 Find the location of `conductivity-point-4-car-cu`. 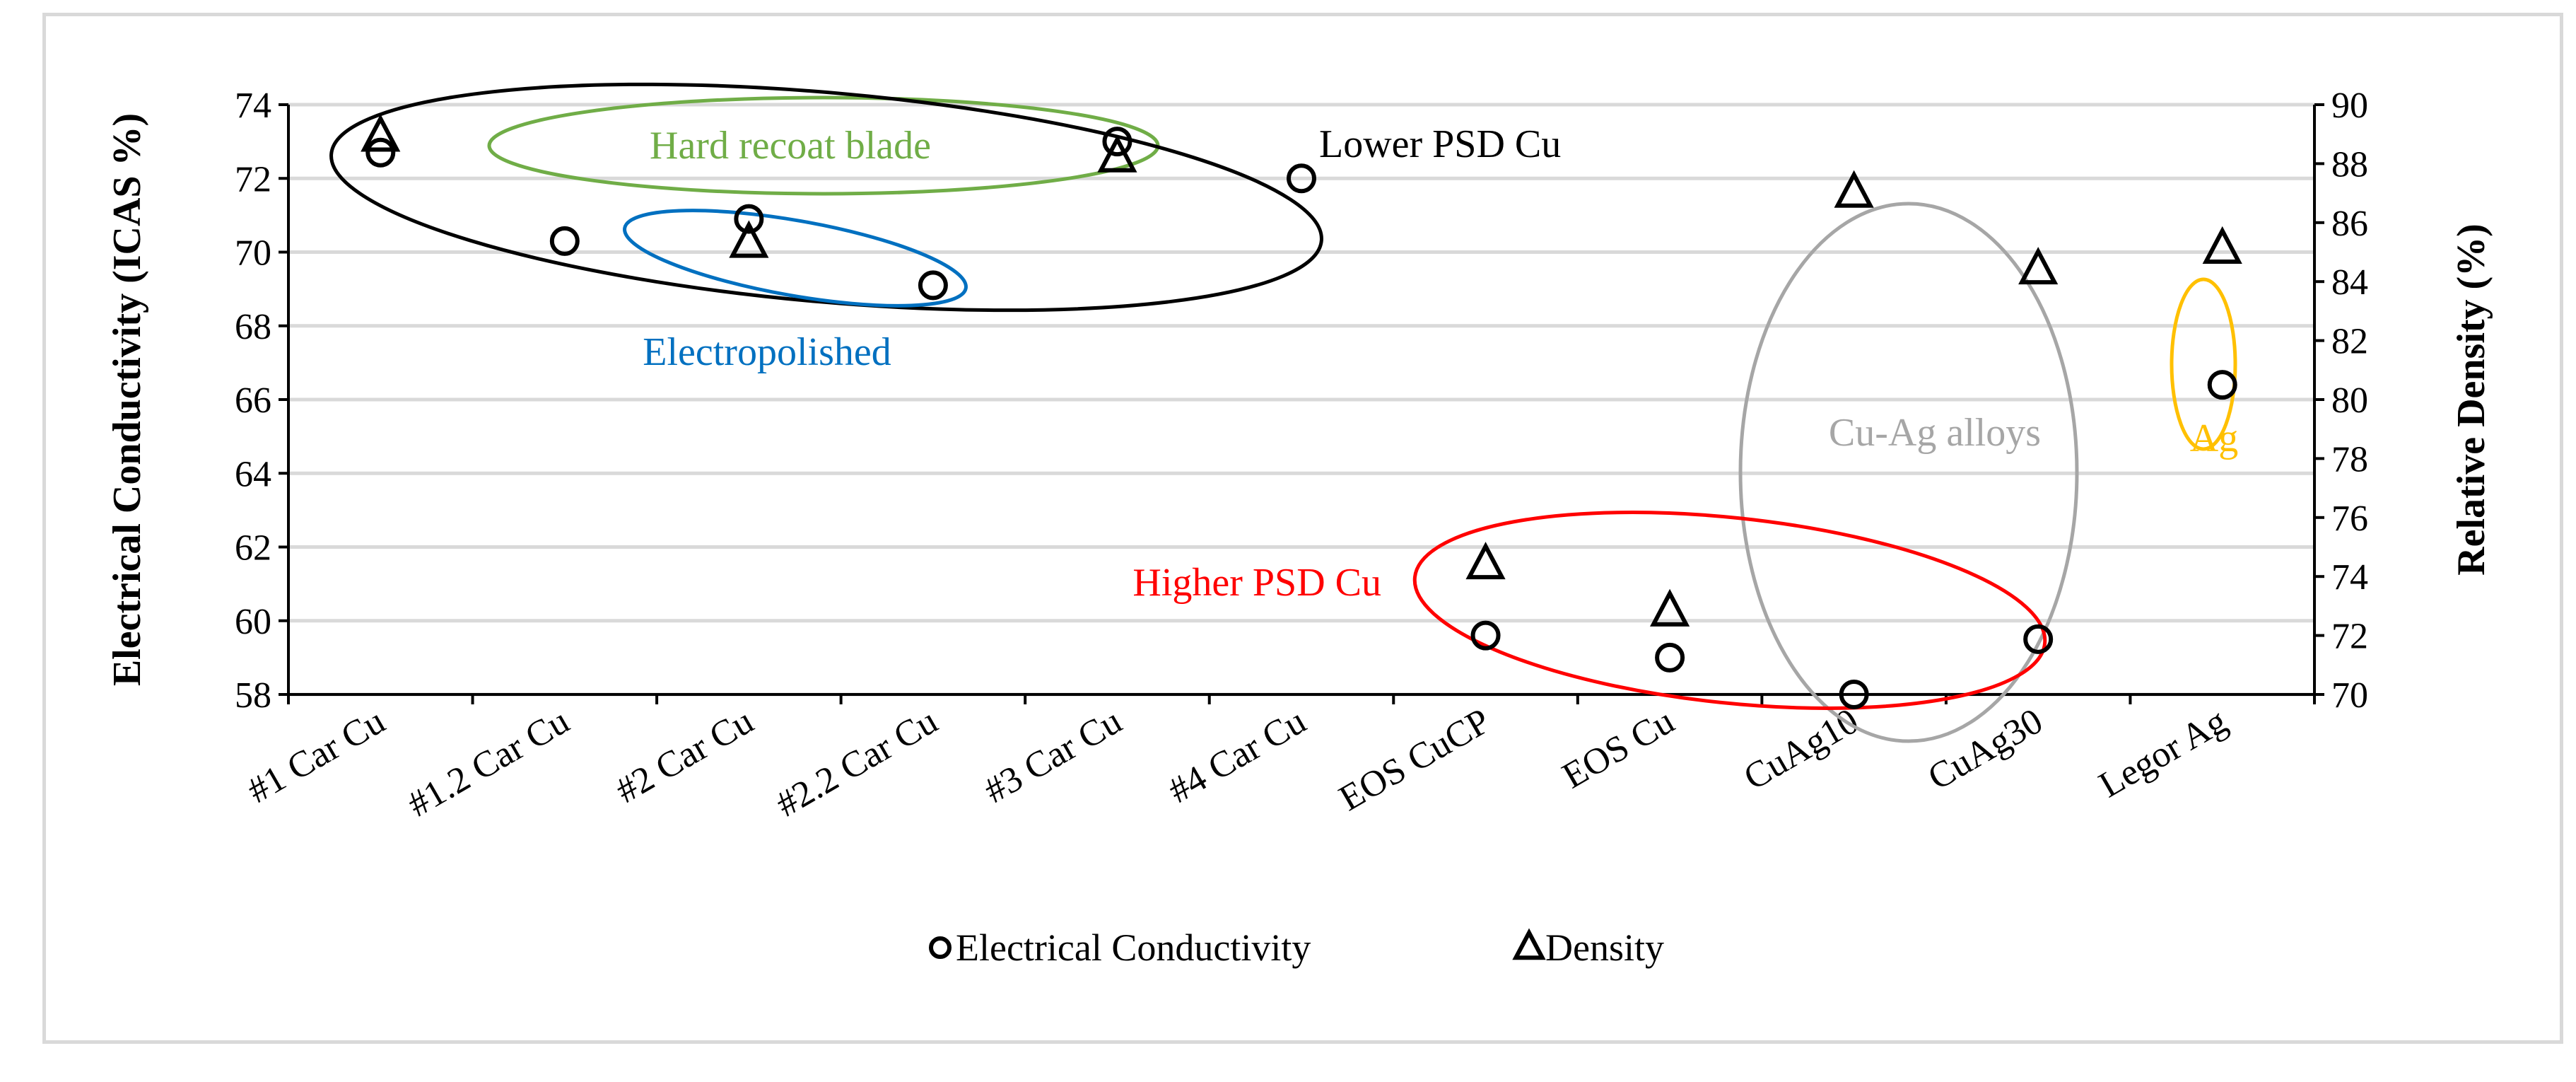

conductivity-point-4-car-cu is located at coordinates (1302, 178).